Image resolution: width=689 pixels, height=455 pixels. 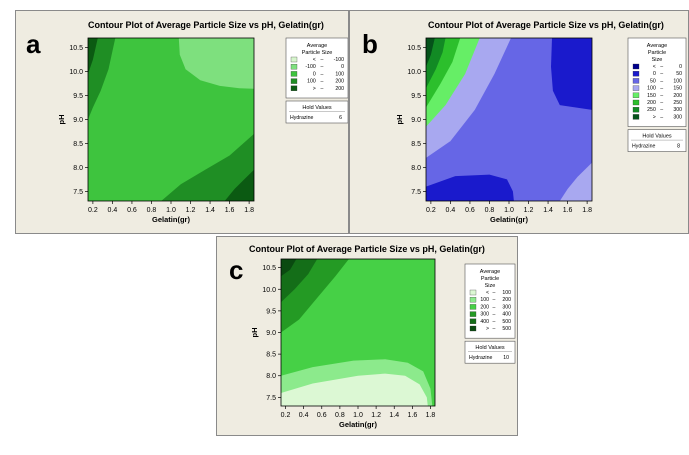 What do you see at coordinates (370, 44) in the screenshot?
I see `panel-letter: b` at bounding box center [370, 44].